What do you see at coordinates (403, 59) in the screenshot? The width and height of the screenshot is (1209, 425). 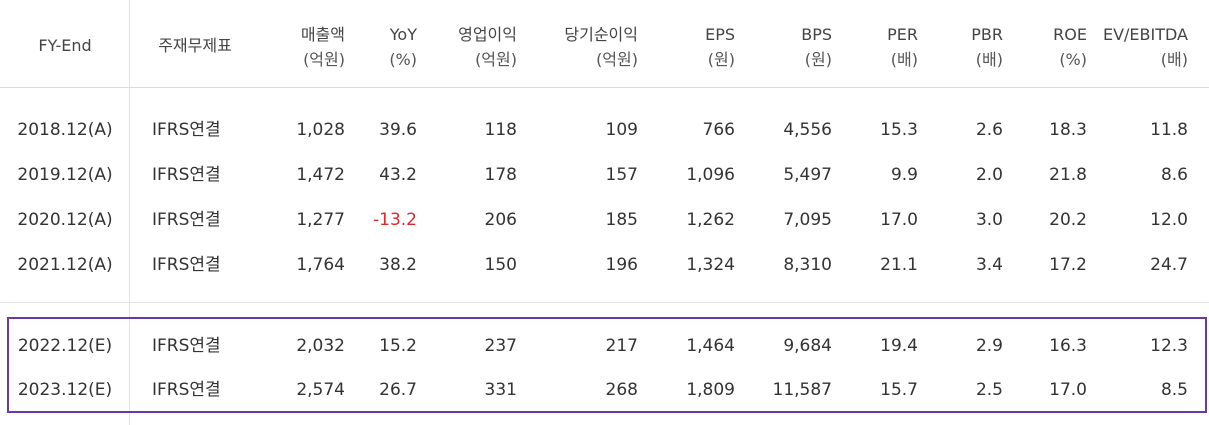 I see `header-yoy-unit: (%)` at bounding box center [403, 59].